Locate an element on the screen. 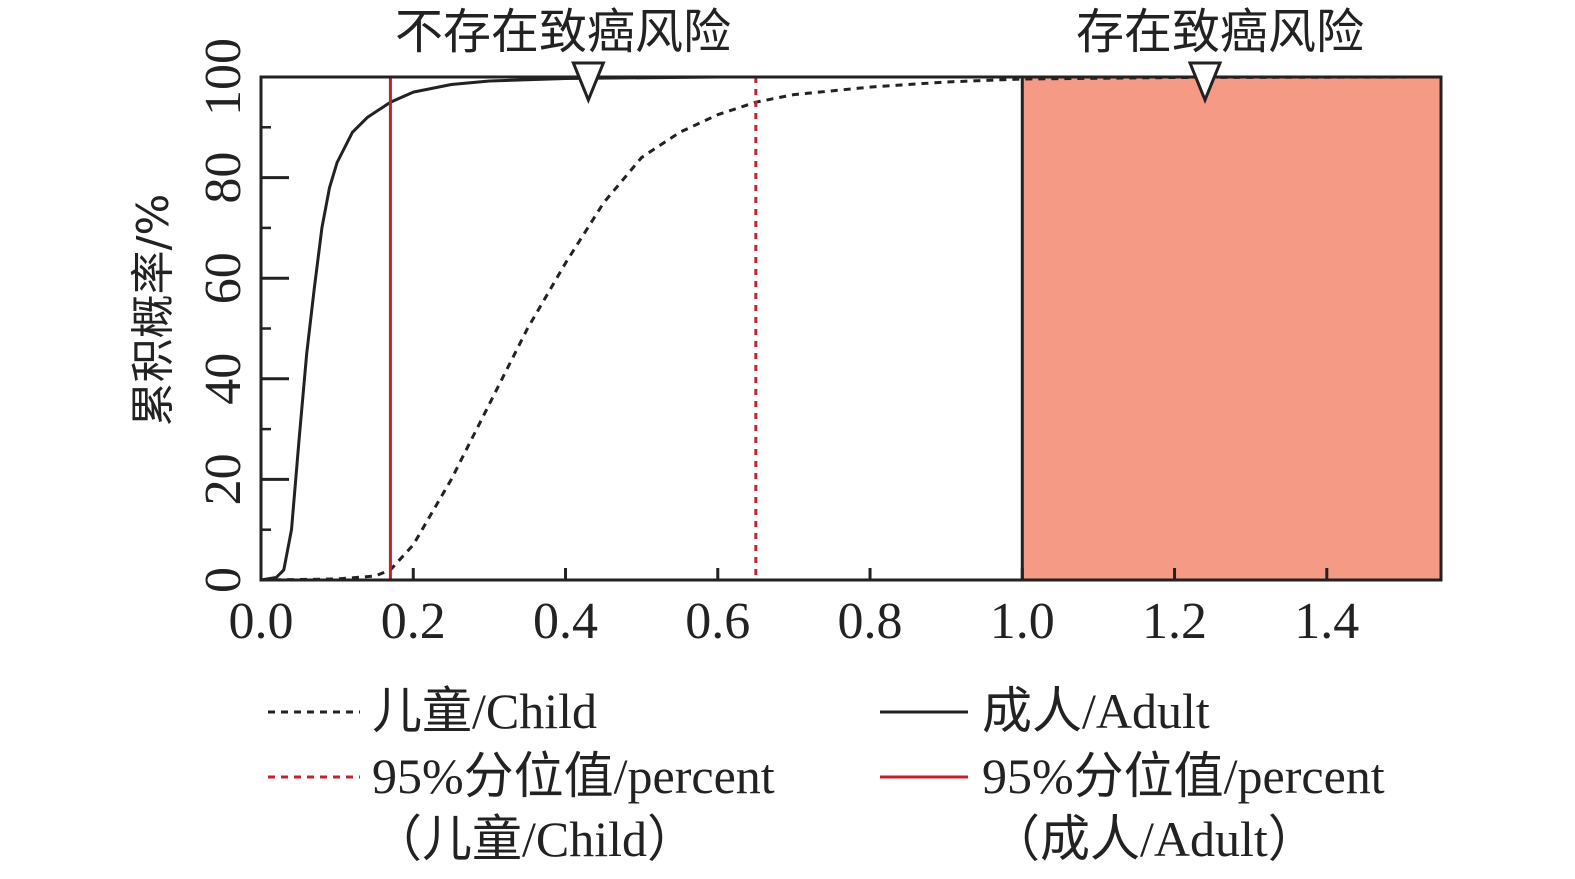 This screenshot has width=1575, height=879. legend-label-child-p95-line2: （儿童/Child） is located at coordinates (534, 839).